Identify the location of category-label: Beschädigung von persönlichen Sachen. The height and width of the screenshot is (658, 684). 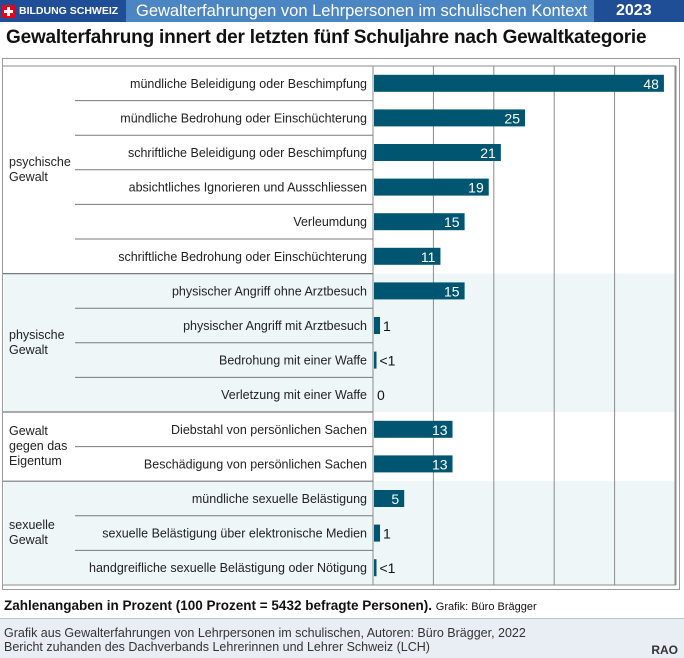
(255, 464).